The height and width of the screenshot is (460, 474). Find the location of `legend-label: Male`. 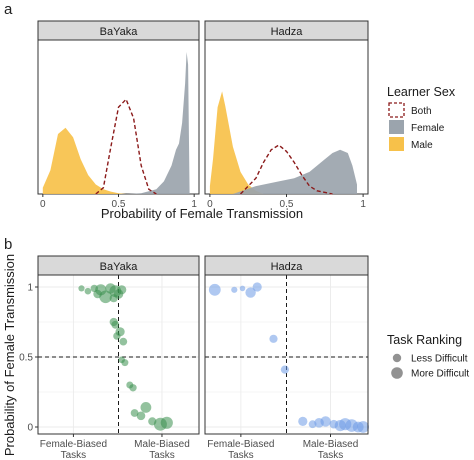

legend-label: Male is located at coordinates (422, 145).